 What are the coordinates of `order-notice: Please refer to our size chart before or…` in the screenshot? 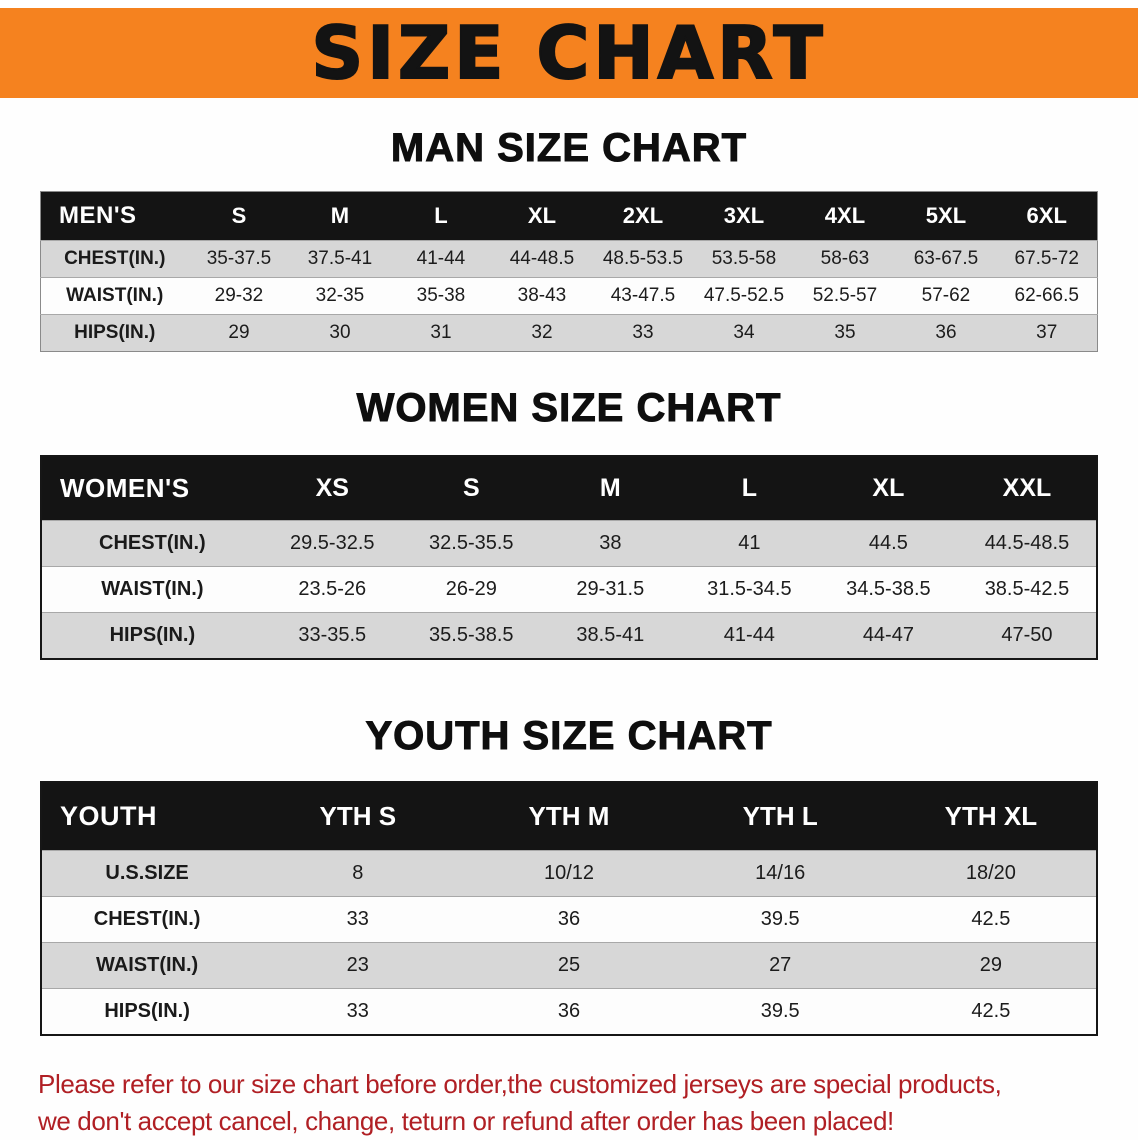 It's located at (588, 1103).